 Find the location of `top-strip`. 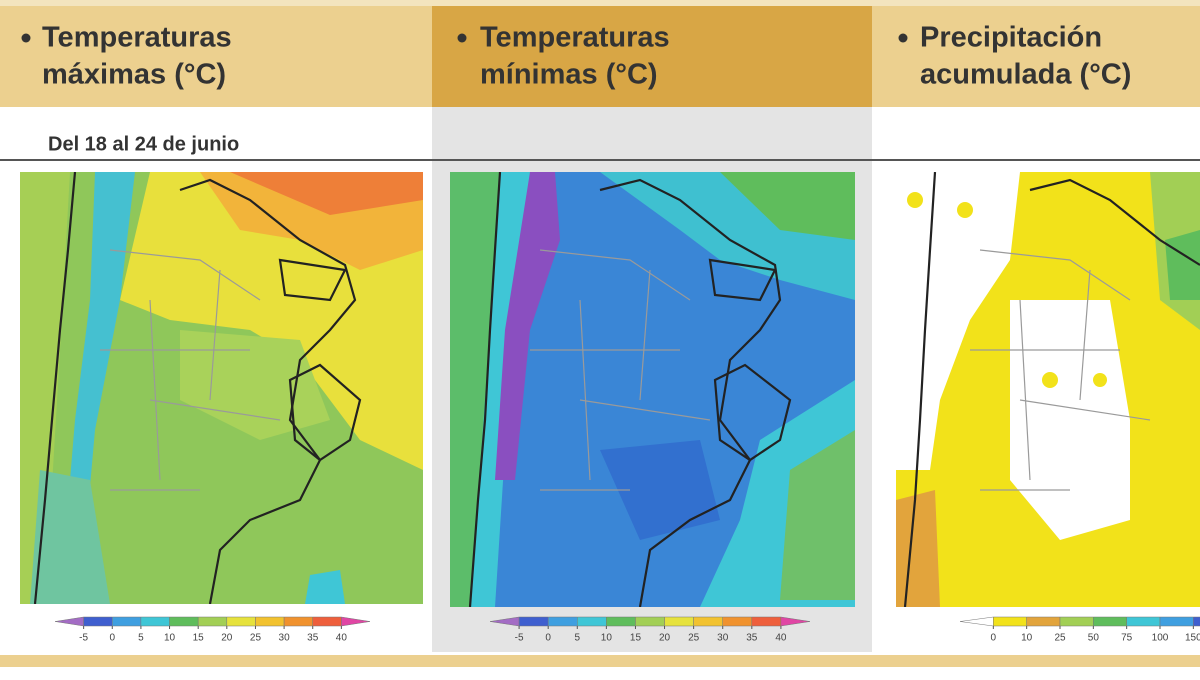

top-strip is located at coordinates (600, 3).